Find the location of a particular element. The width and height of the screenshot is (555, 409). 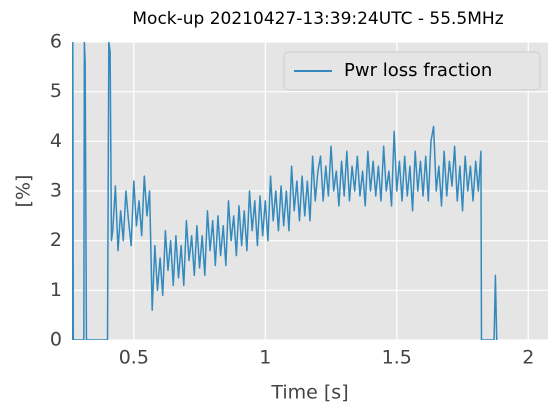

x-tick-label: 1.5 is located at coordinates (397, 358).